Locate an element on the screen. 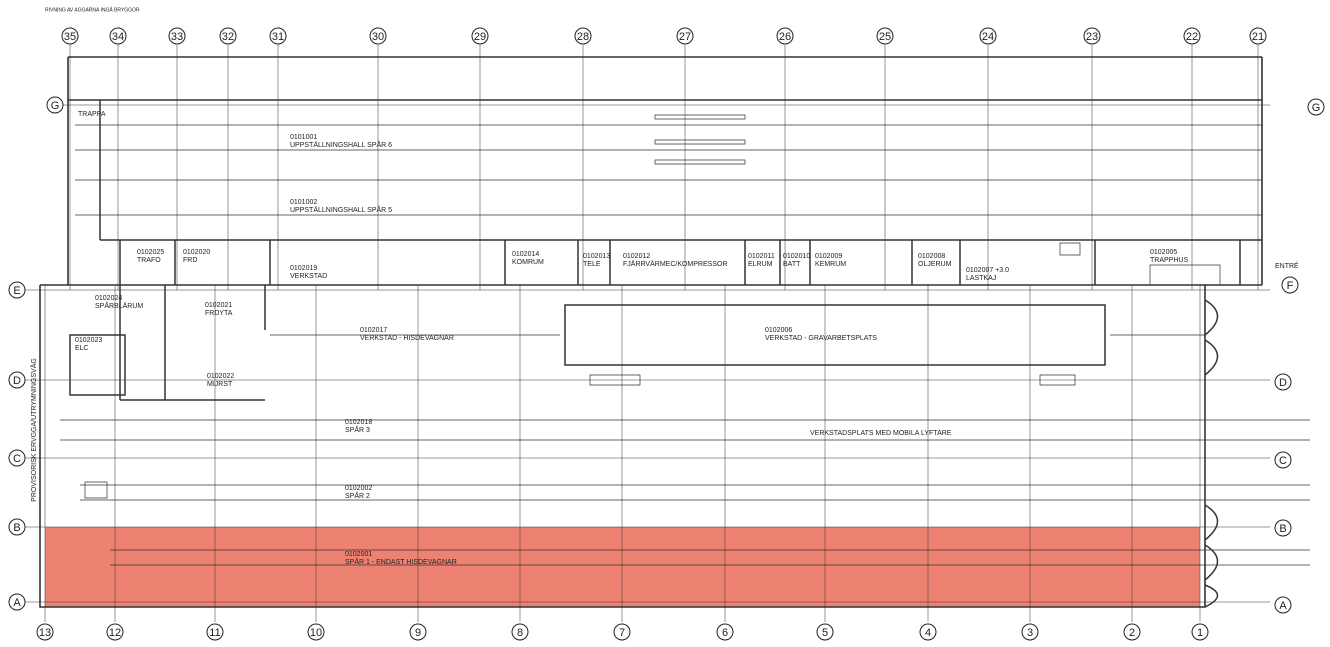  axis-label: 26 is located at coordinates (785, 37).